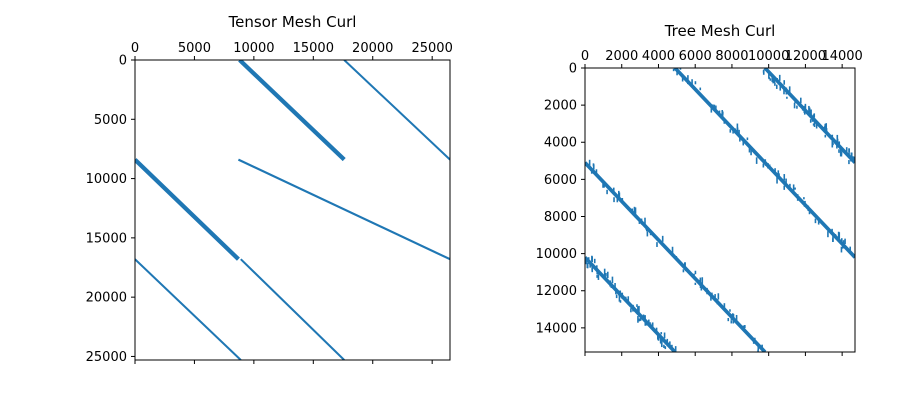 This screenshot has height=400, width=900. Describe the element at coordinates (768, 56) in the screenshot. I see `tree-xtick-label: 10000` at that location.